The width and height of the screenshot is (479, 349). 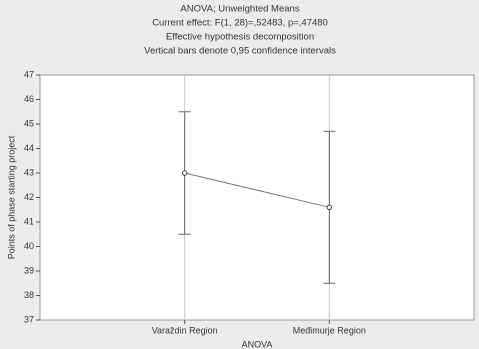 What do you see at coordinates (239, 9) in the screenshot?
I see `chart-title: ANOVA; Unweighted Means` at bounding box center [239, 9].